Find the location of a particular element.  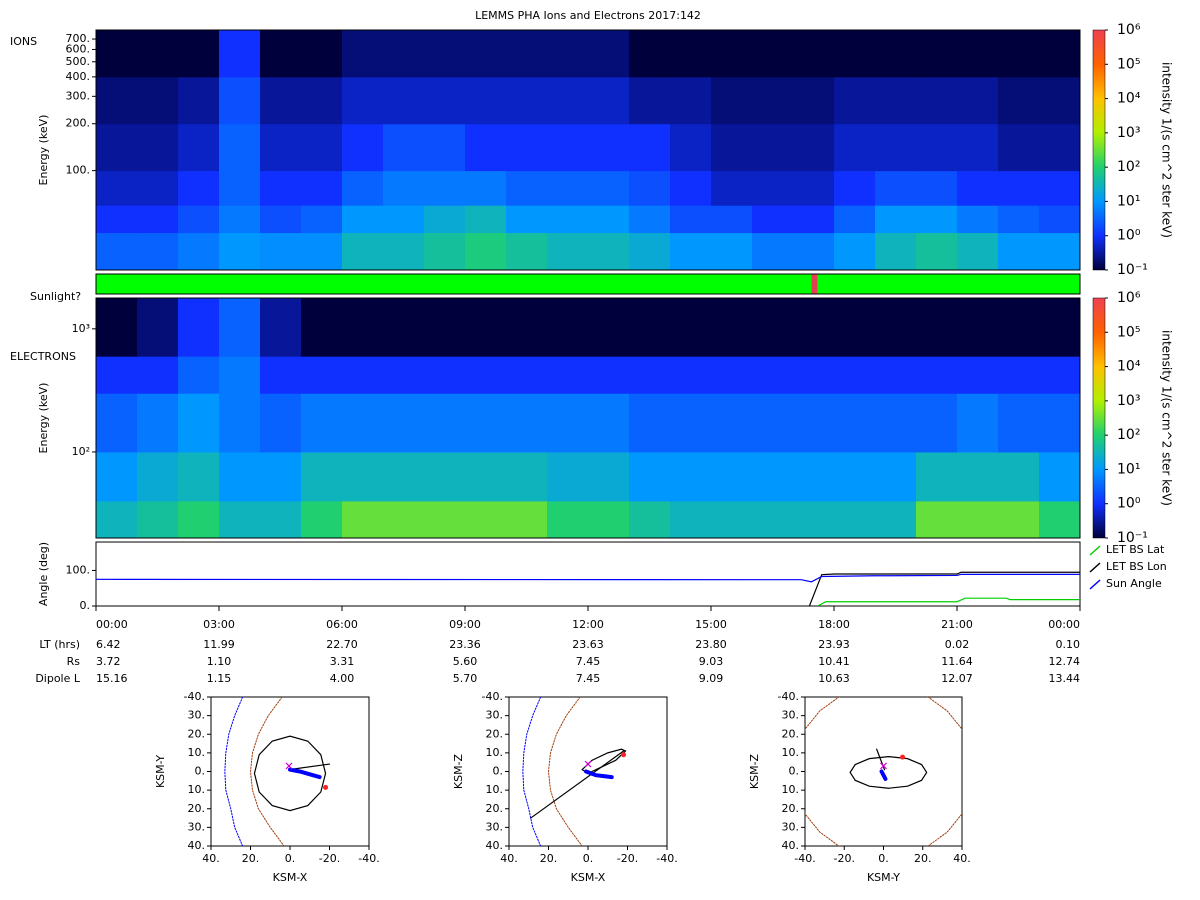

x-axis-label: KSM-Y is located at coordinates (883, 877).